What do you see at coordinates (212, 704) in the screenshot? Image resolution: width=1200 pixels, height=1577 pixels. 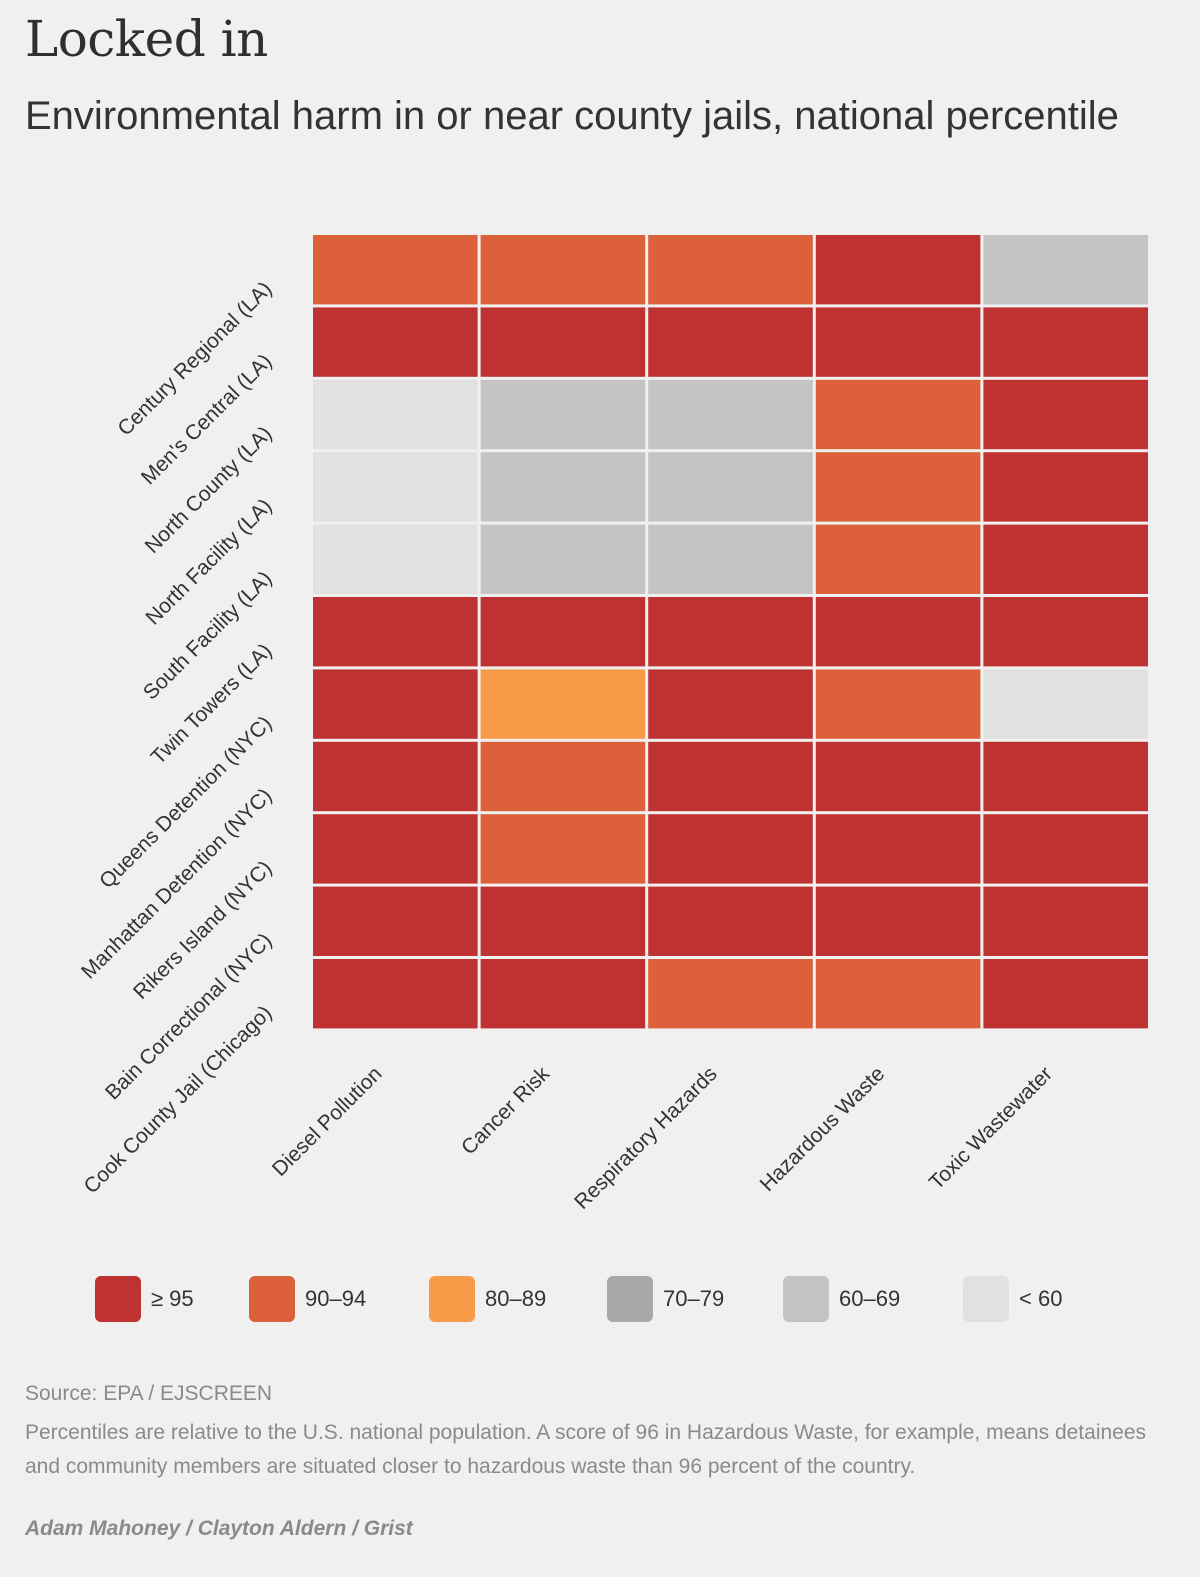 I see `row-label: Twin Towers (LA)` at bounding box center [212, 704].